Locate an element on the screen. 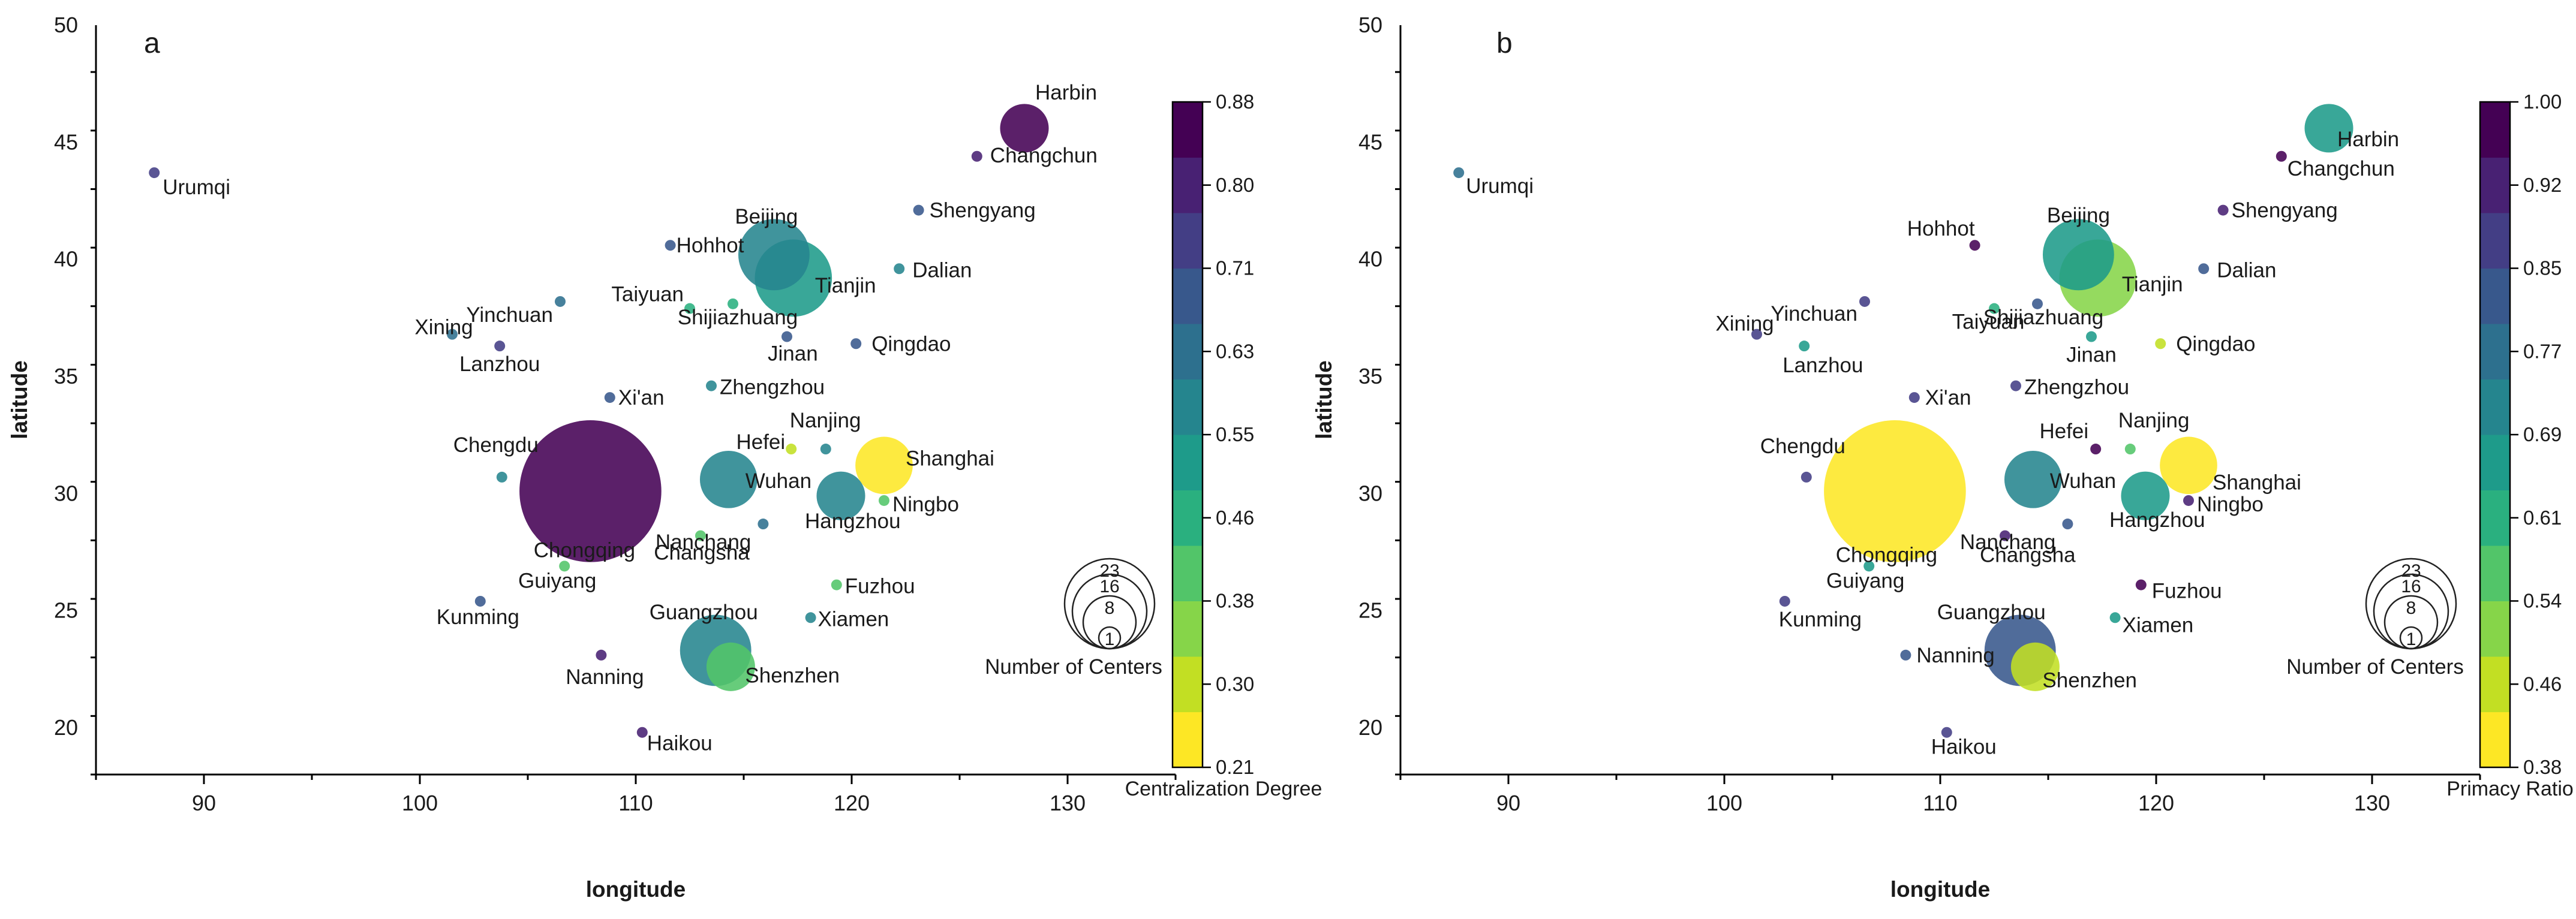 The height and width of the screenshot is (919, 2576). size-legend-label: 1 is located at coordinates (1110, 639).